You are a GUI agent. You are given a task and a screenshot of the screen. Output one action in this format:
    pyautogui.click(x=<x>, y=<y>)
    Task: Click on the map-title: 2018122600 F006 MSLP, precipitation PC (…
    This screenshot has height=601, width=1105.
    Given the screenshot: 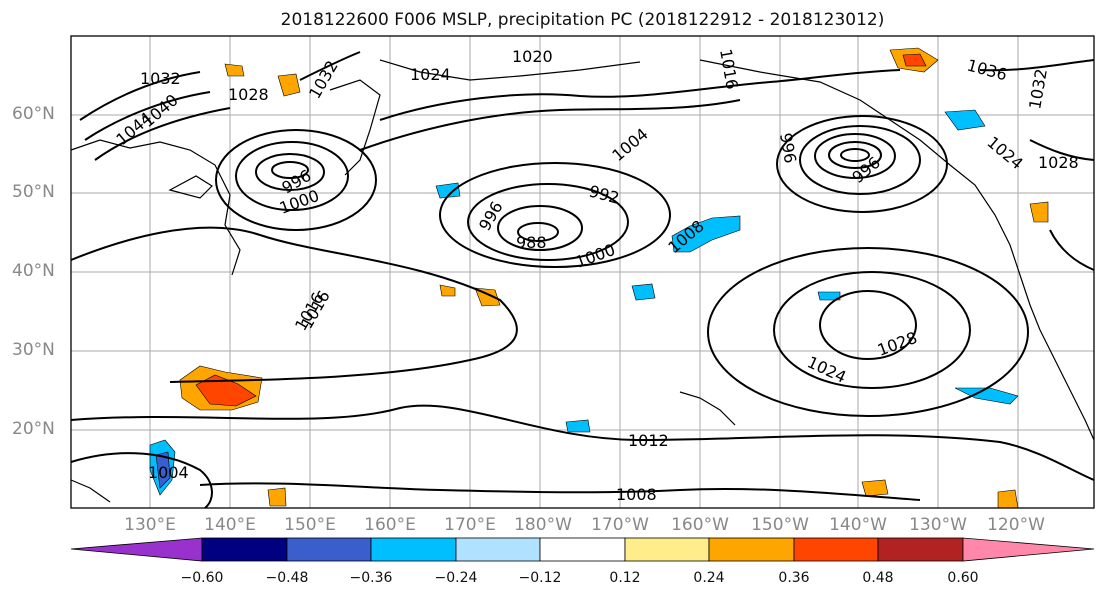 What is the action you would take?
    pyautogui.click(x=582, y=20)
    